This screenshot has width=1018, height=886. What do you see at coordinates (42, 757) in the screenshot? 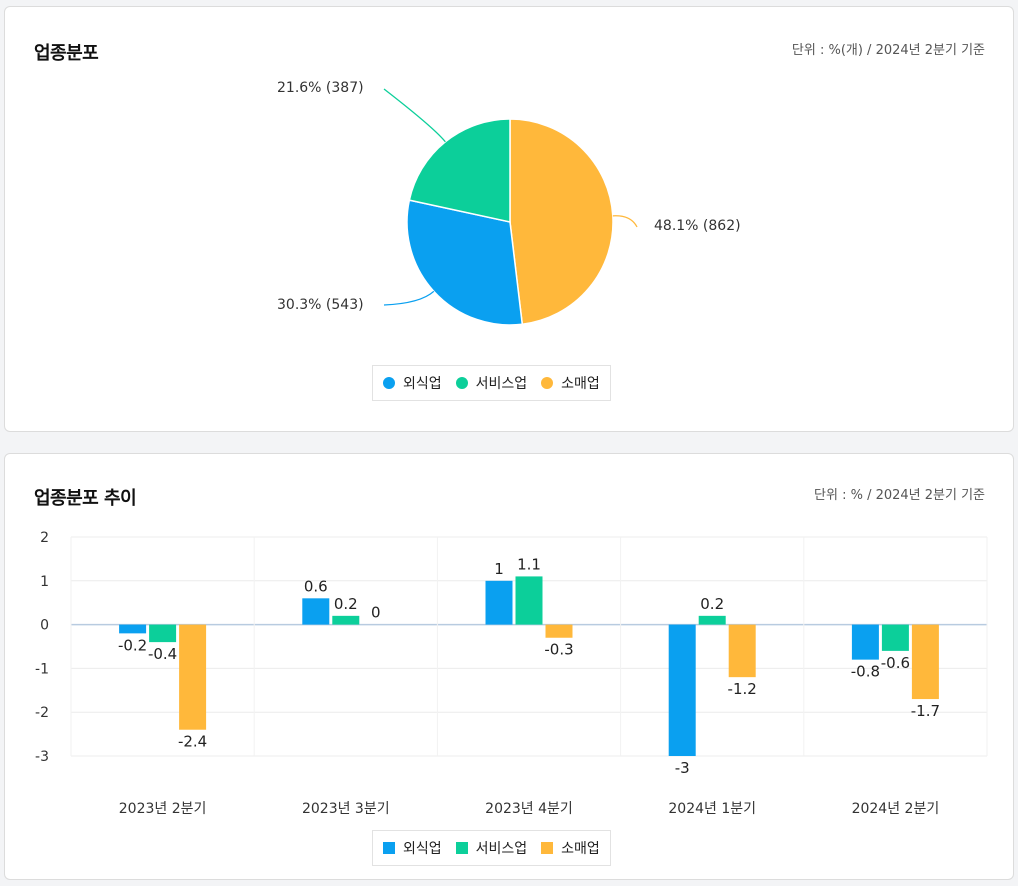
I see `y-tick-label: -3` at bounding box center [42, 757].